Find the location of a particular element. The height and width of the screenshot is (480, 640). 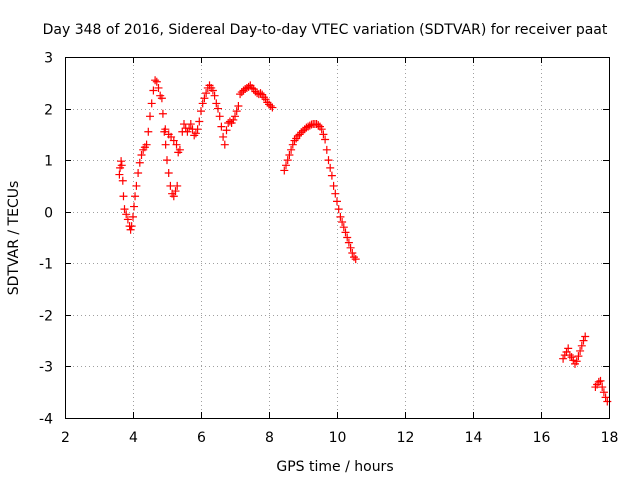

y-tick-label: 3 is located at coordinates (48, 59).